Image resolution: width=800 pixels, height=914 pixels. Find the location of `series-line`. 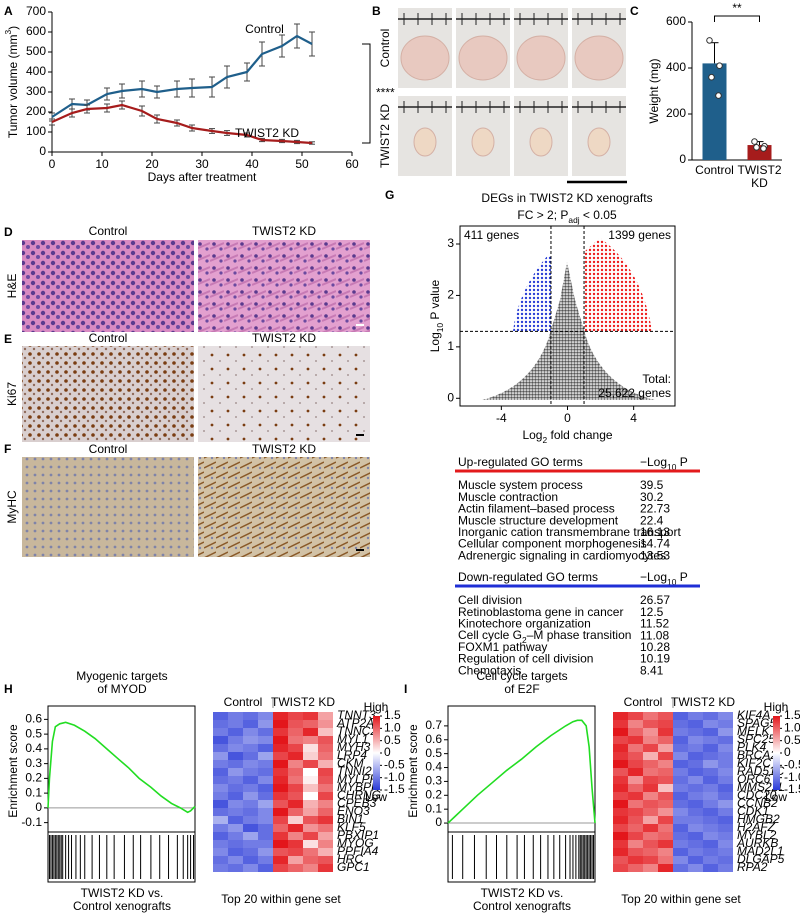

series-line is located at coordinates (182, 76).